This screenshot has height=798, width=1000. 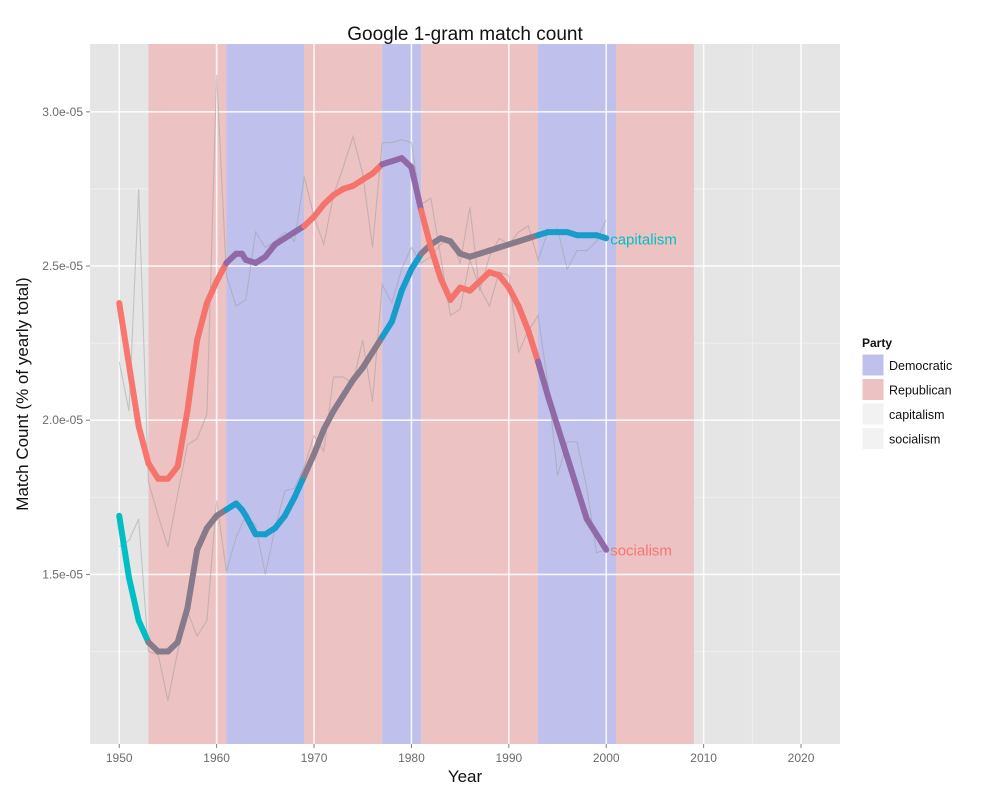 I want to click on legend-label: Republican, so click(x=920, y=391).